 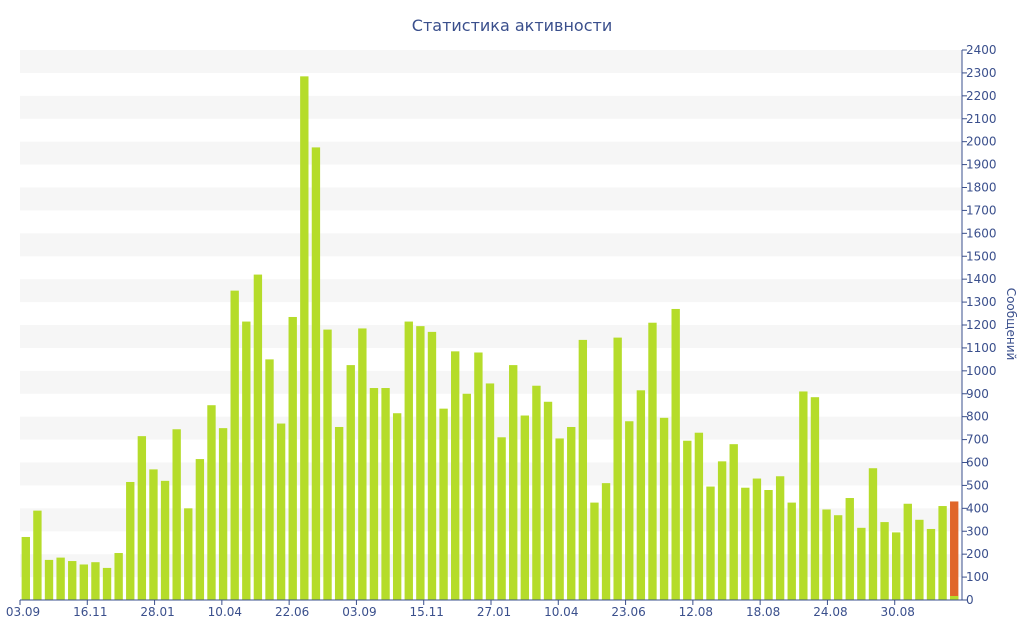 What do you see at coordinates (981, 348) in the screenshot?
I see `y-tick-label: 1100` at bounding box center [981, 348].